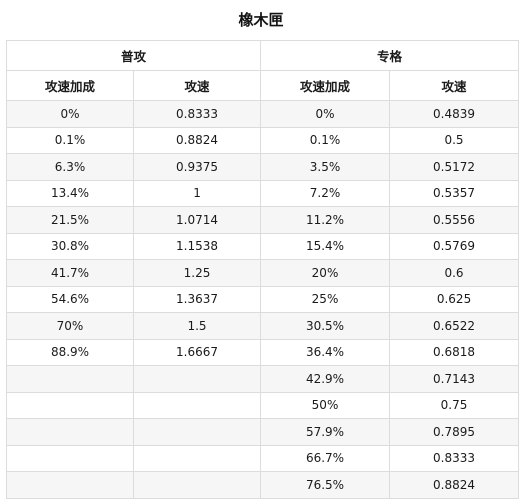  I want to click on cell-right-speed: 0.5172, so click(454, 167).